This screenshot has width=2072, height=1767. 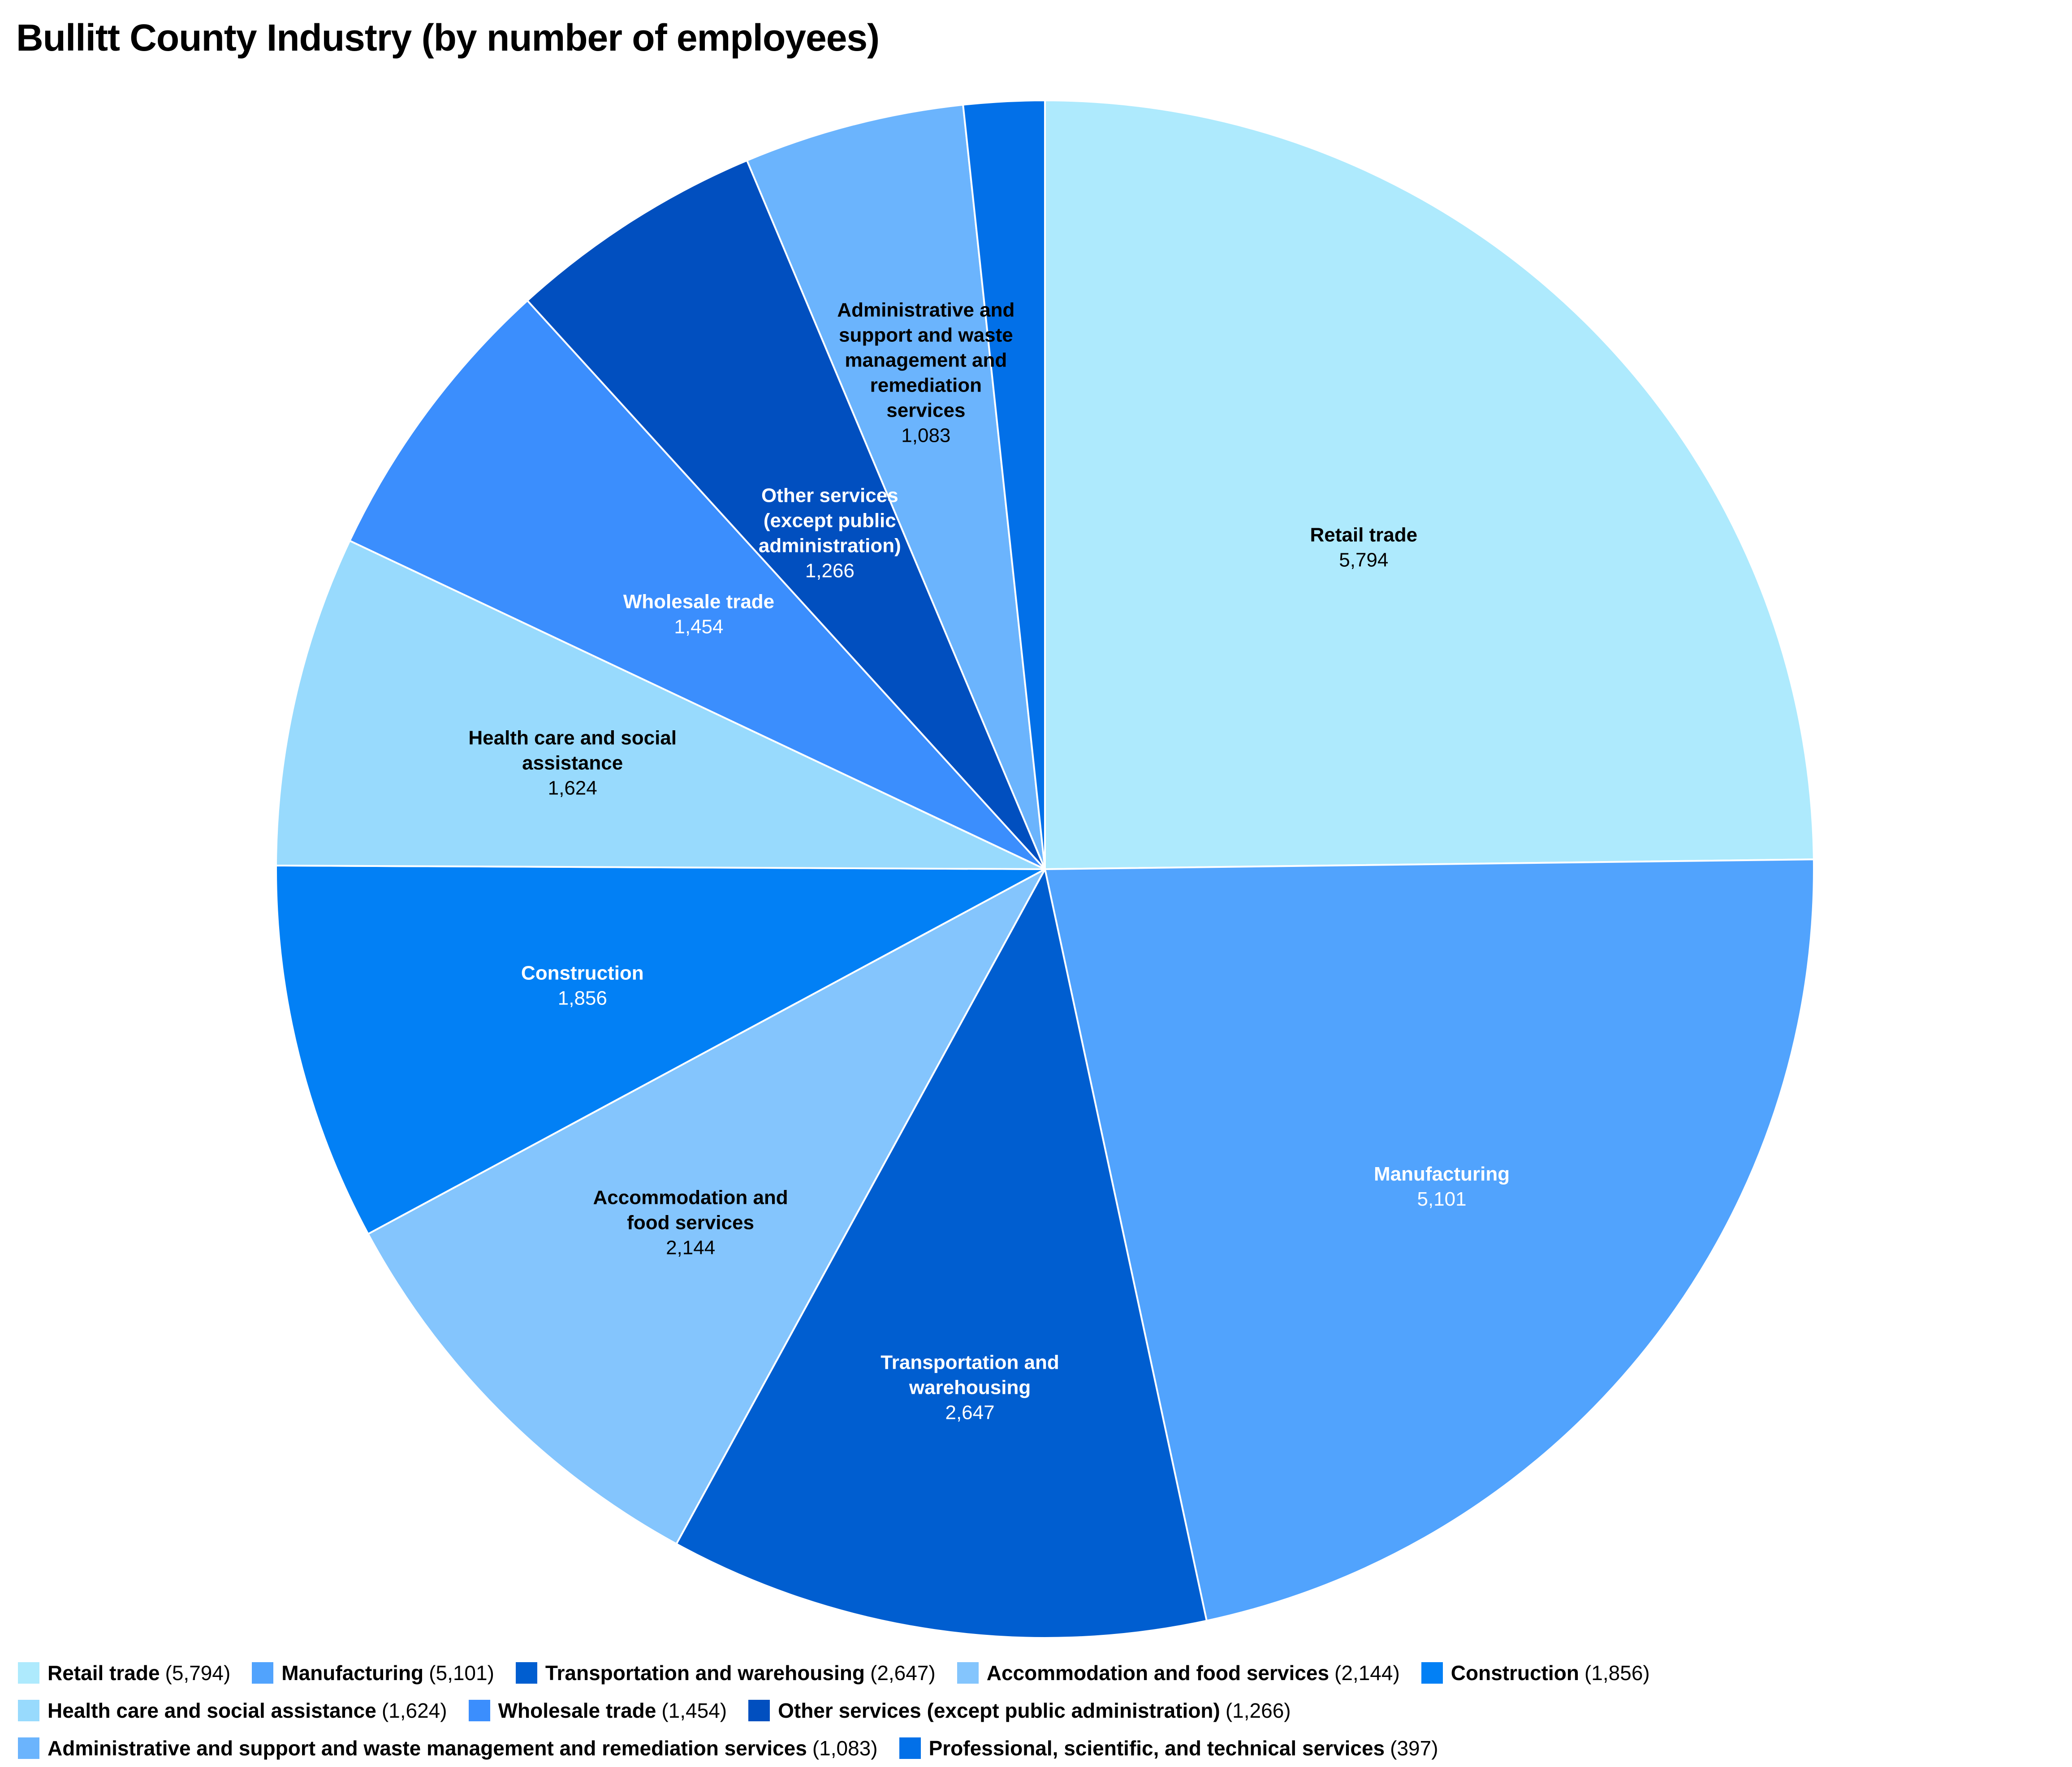 I want to click on pie-slice-label-name: remediation, so click(x=926, y=385).